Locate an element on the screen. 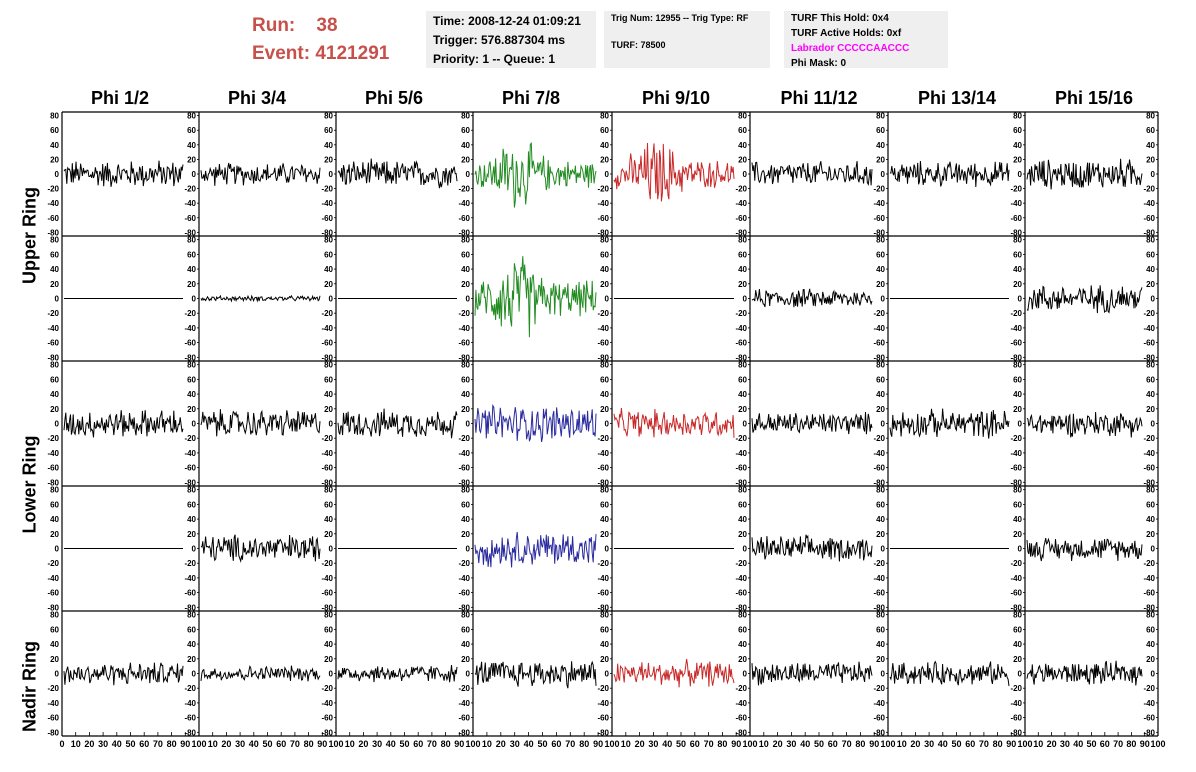  time-text: Time: 2008-12-24 01:09:21 is located at coordinates (507, 21).